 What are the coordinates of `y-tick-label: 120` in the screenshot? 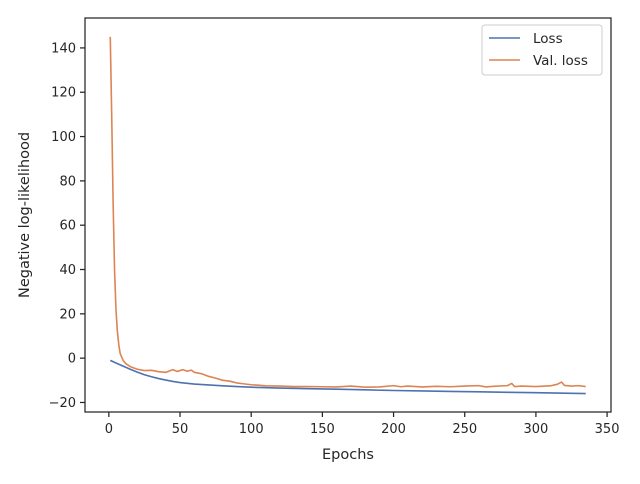 It's located at (63, 93).